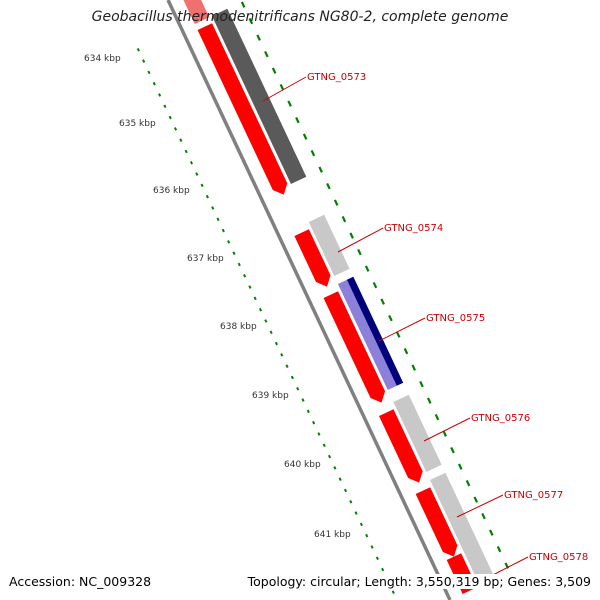 Image resolution: width=600 pixels, height=600 pixels. I want to click on kbp-position-label: 638 kbp, so click(238, 327).